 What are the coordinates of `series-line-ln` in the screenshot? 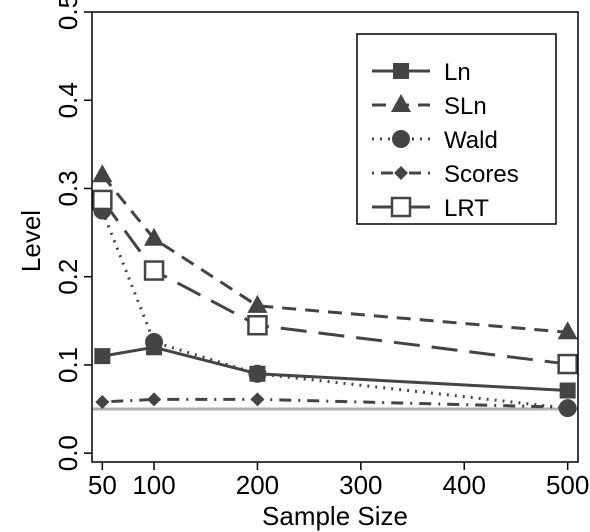 It's located at (335, 369).